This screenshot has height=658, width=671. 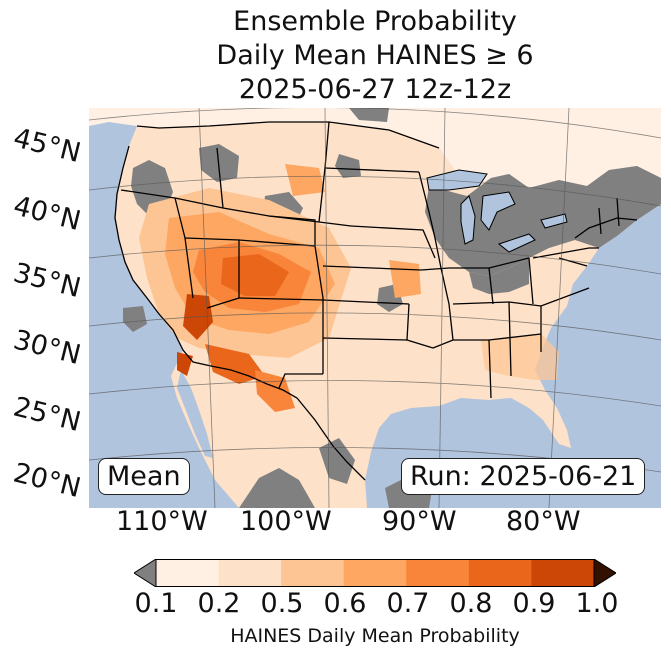 What do you see at coordinates (523, 476) in the screenshot?
I see `run-date-label: Run: 2025-06-21` at bounding box center [523, 476].